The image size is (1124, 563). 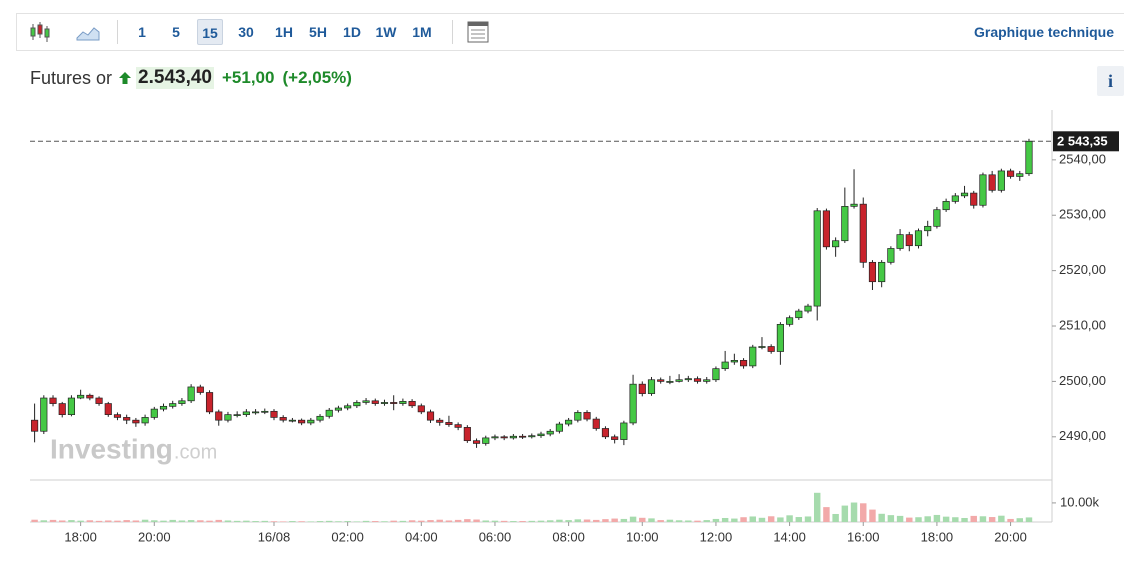 I want to click on interval-button: 30, so click(x=246, y=32).